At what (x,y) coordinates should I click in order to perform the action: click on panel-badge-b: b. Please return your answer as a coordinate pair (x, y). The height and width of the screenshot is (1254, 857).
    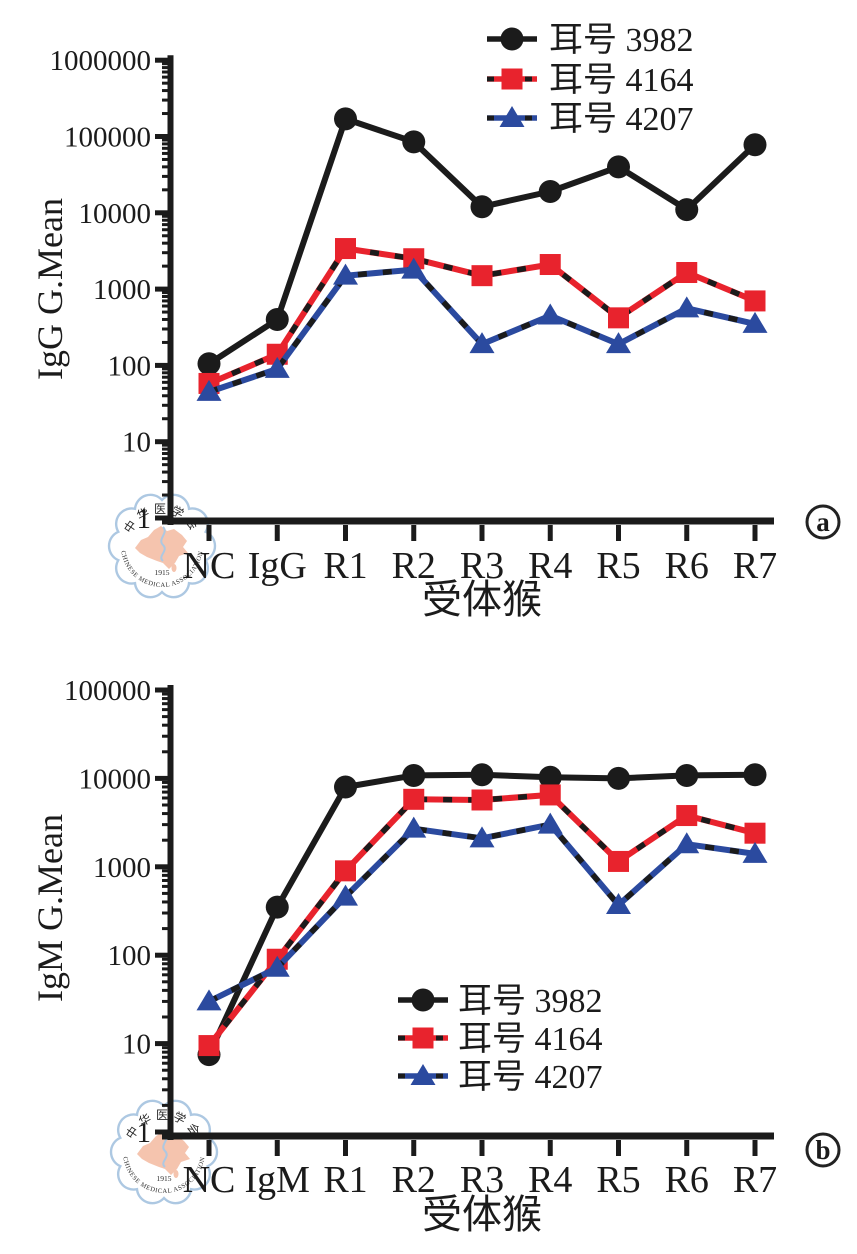
    Looking at the image, I should click on (823, 1150).